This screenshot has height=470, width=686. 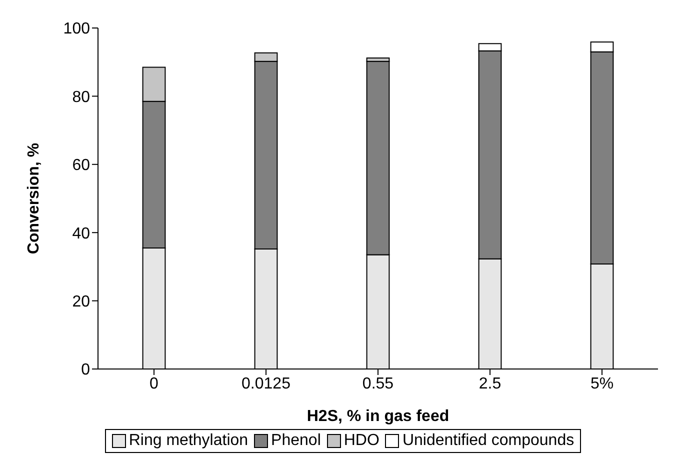 What do you see at coordinates (188, 441) in the screenshot?
I see `legend-label: Ring methylation` at bounding box center [188, 441].